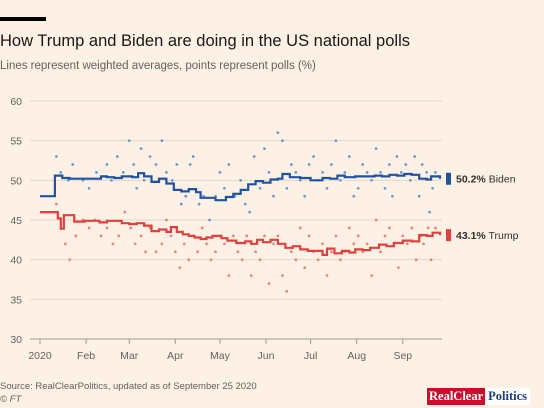 The height and width of the screenshot is (408, 544). I want to click on logo-part-realclear: RealClear, so click(456, 396).